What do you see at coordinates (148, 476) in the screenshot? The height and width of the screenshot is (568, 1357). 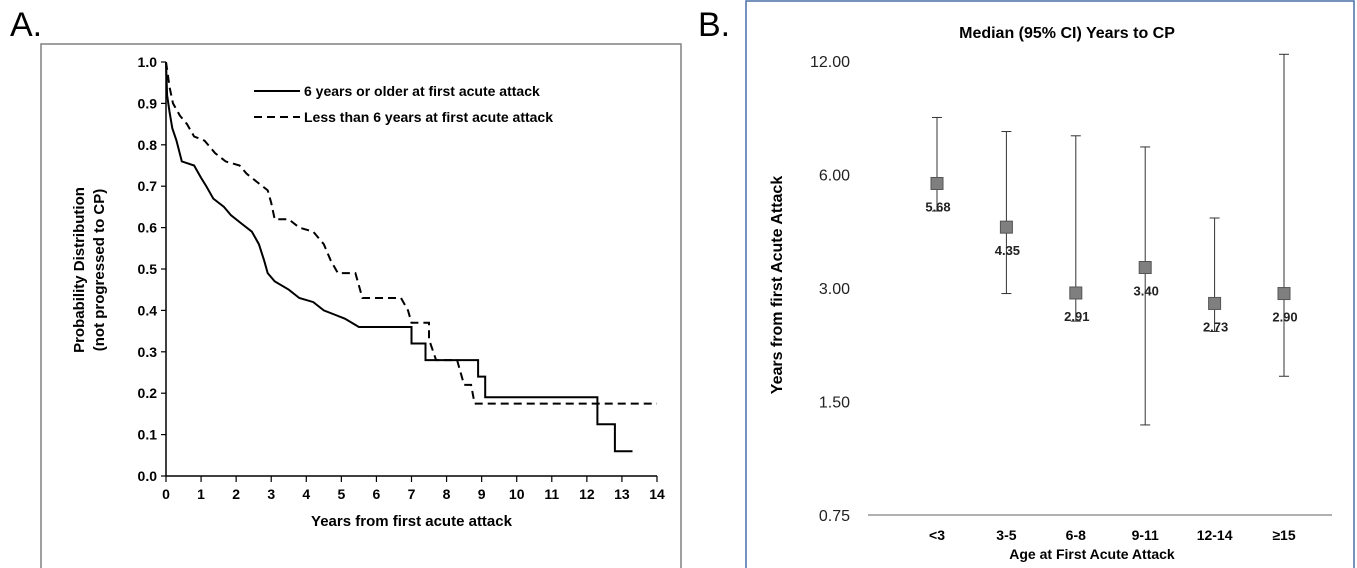 I see `a-y-tick-label: 0.0` at bounding box center [148, 476].